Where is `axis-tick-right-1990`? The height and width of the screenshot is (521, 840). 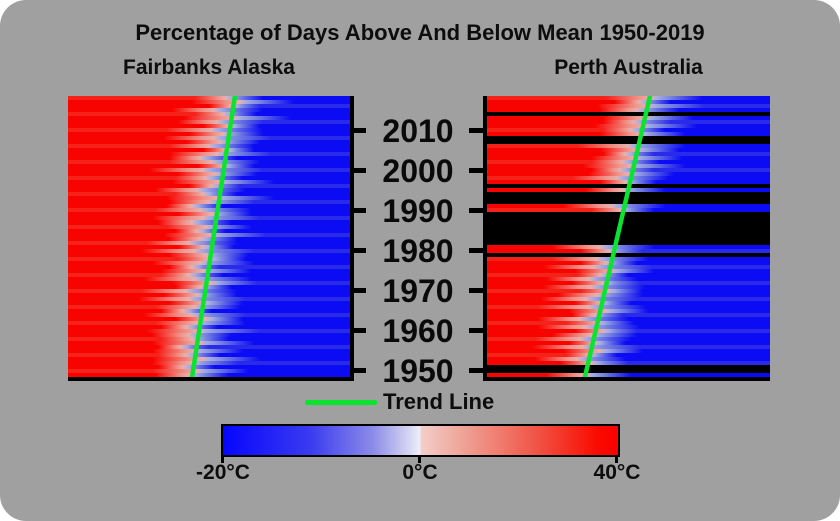
axis-tick-right-1990 is located at coordinates (476, 210).